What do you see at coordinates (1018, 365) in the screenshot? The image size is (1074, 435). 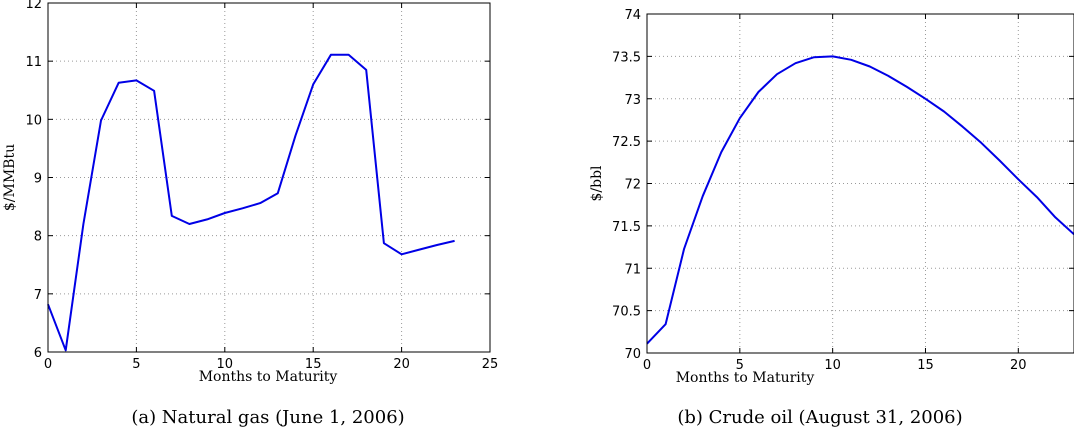 I see `crude-oil-x-tick-label: 20` at bounding box center [1018, 365].